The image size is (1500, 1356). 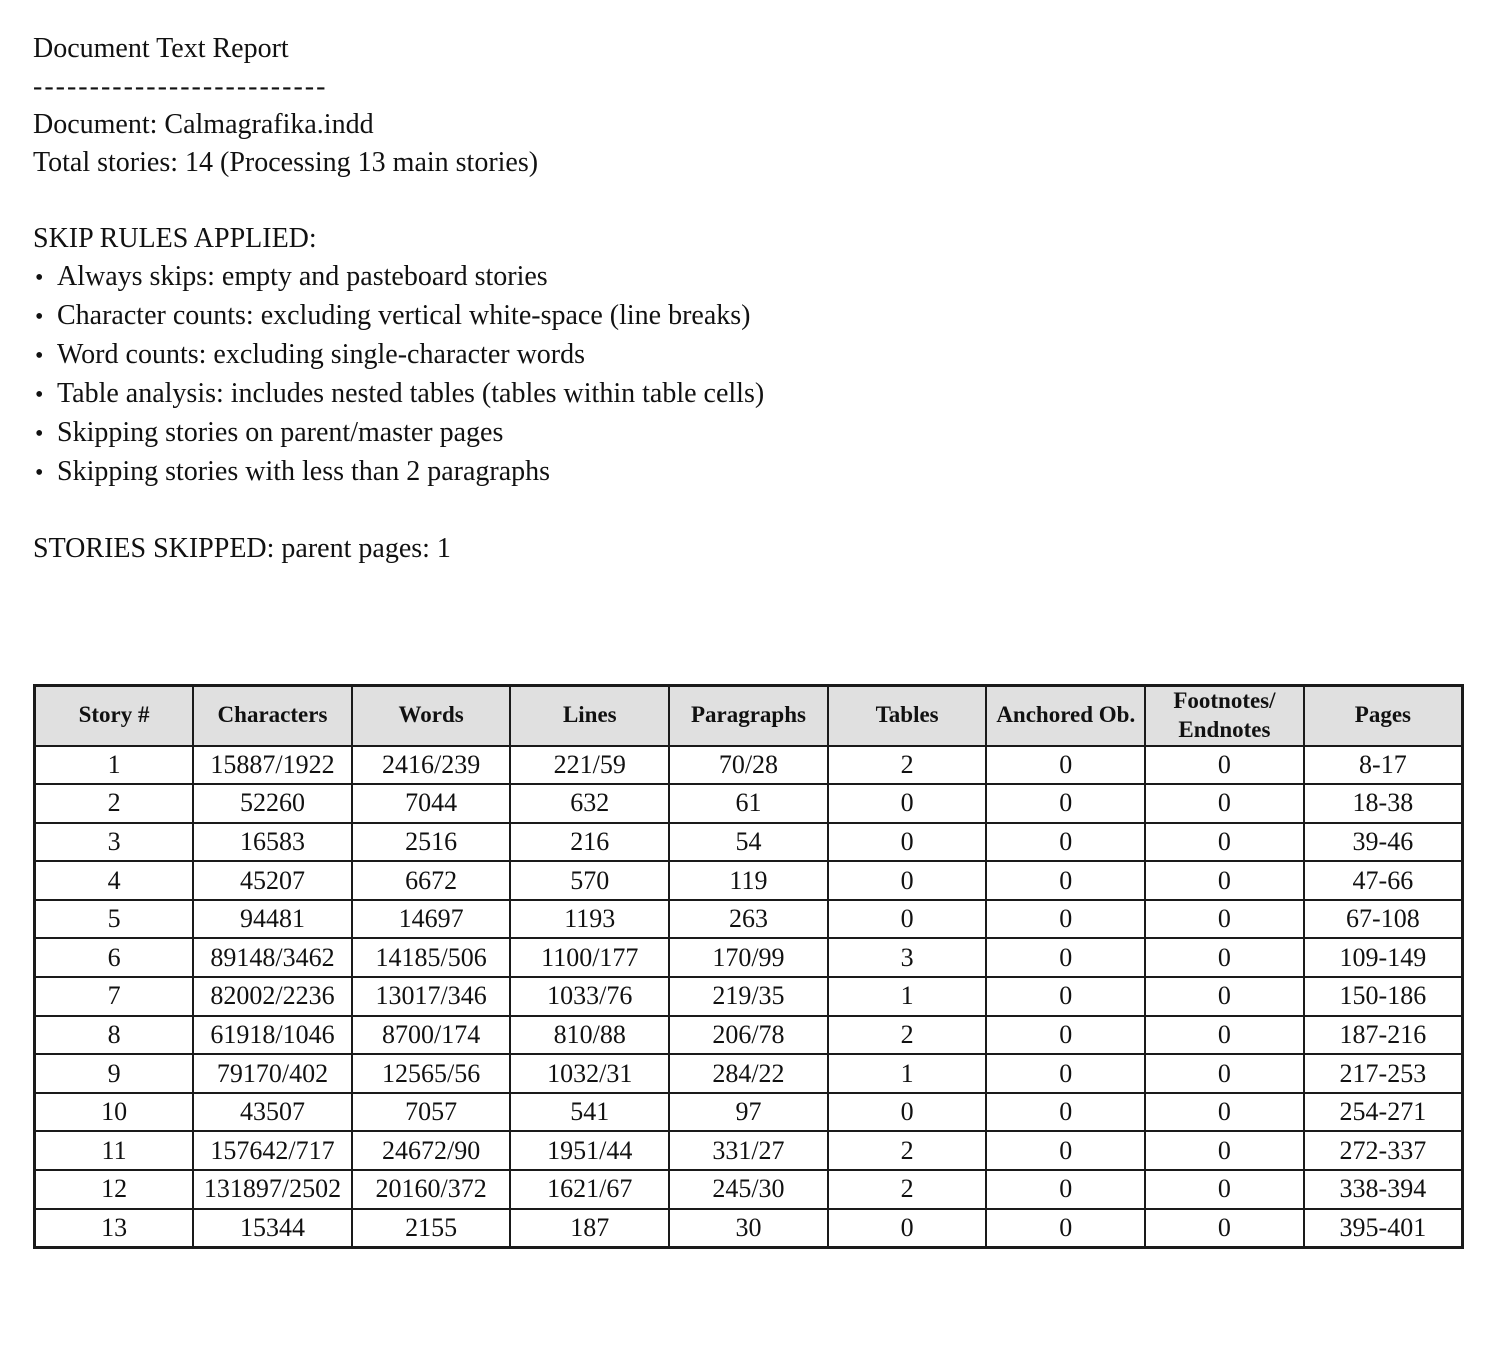 I want to click on cell-story-number: 6, so click(x=114, y=958).